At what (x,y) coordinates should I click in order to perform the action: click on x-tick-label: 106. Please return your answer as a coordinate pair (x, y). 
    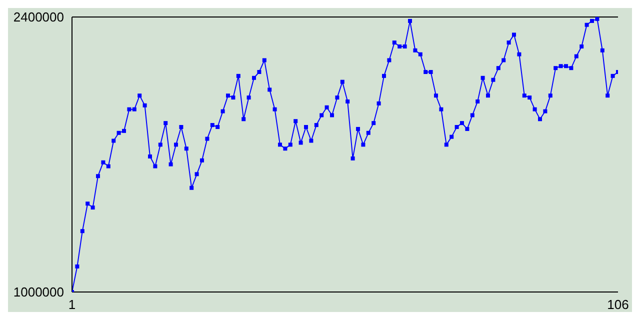
    Looking at the image, I should click on (618, 304).